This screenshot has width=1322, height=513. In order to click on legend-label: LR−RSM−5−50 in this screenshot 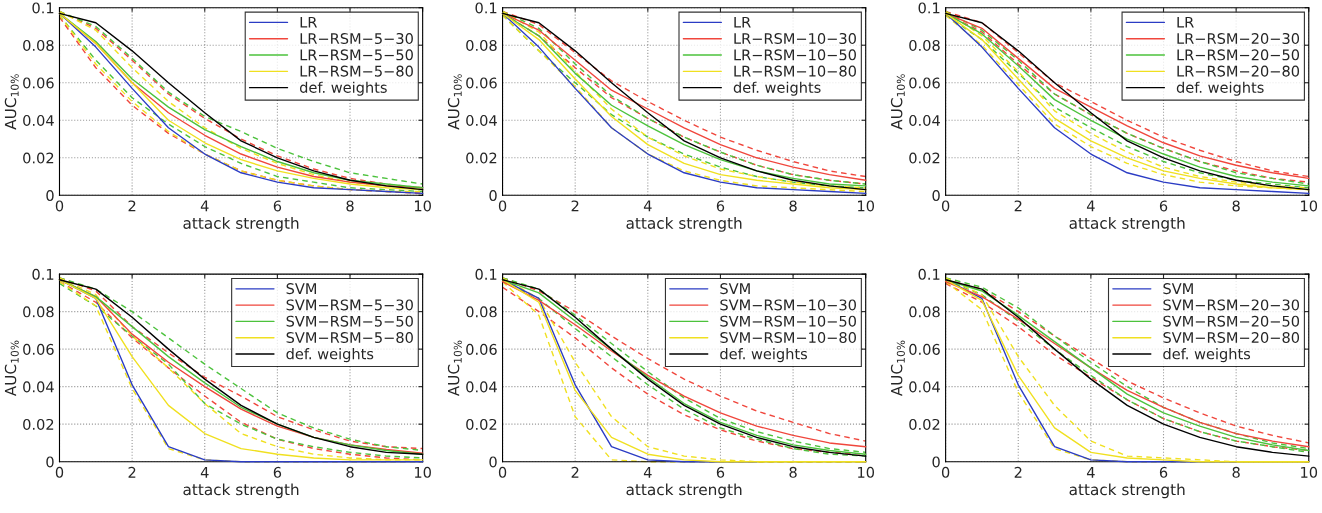, I will do `click(356, 55)`.